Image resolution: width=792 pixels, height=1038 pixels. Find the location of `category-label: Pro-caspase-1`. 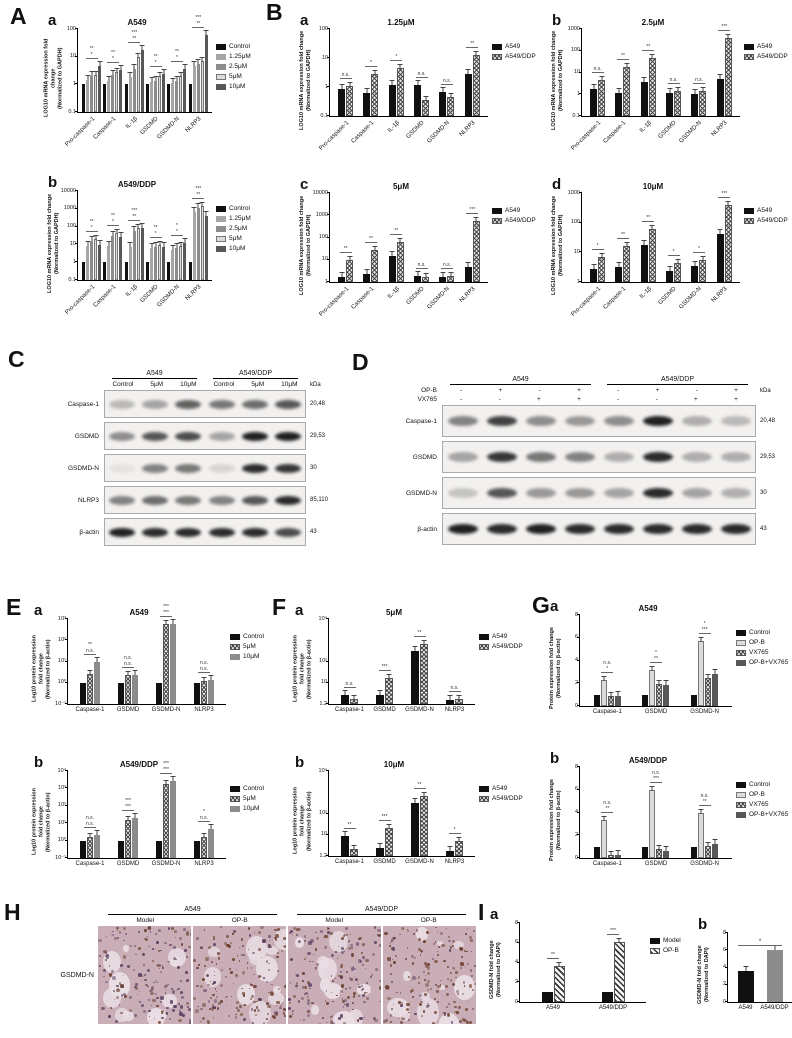

category-label: Pro-caspase-1 is located at coordinates (80, 300).